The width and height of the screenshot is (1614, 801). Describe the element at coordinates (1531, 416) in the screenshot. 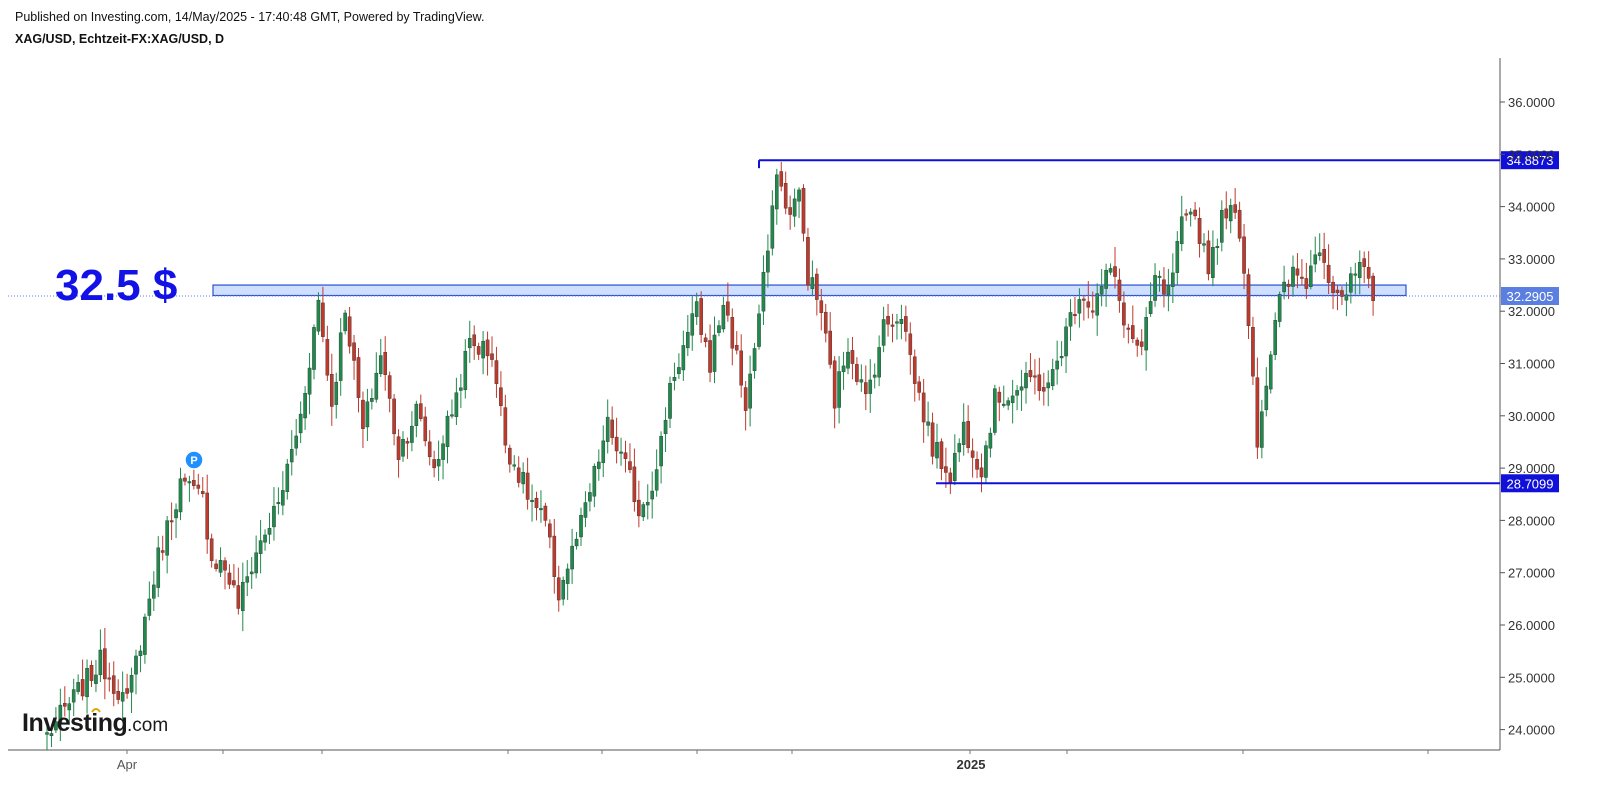

I see `y-tick-label: 30.0000` at that location.